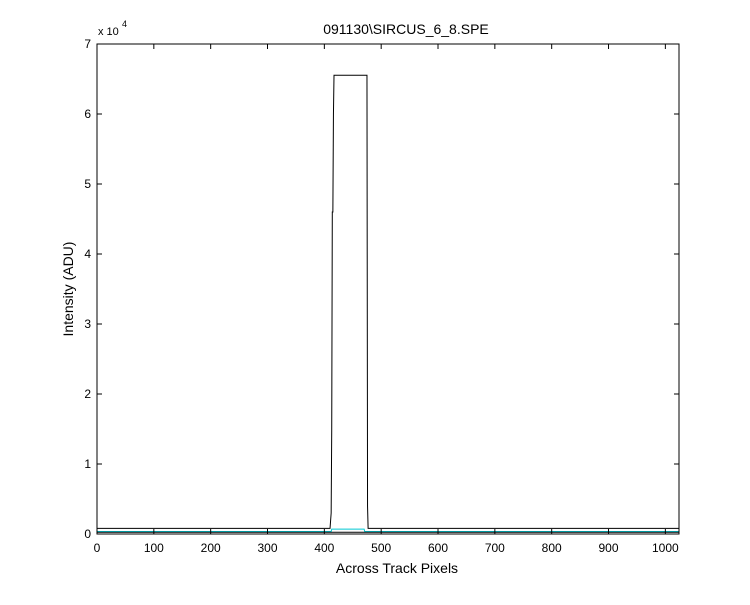 The width and height of the screenshot is (750, 605). What do you see at coordinates (87, 324) in the screenshot?
I see `y-tick-label: 3` at bounding box center [87, 324].